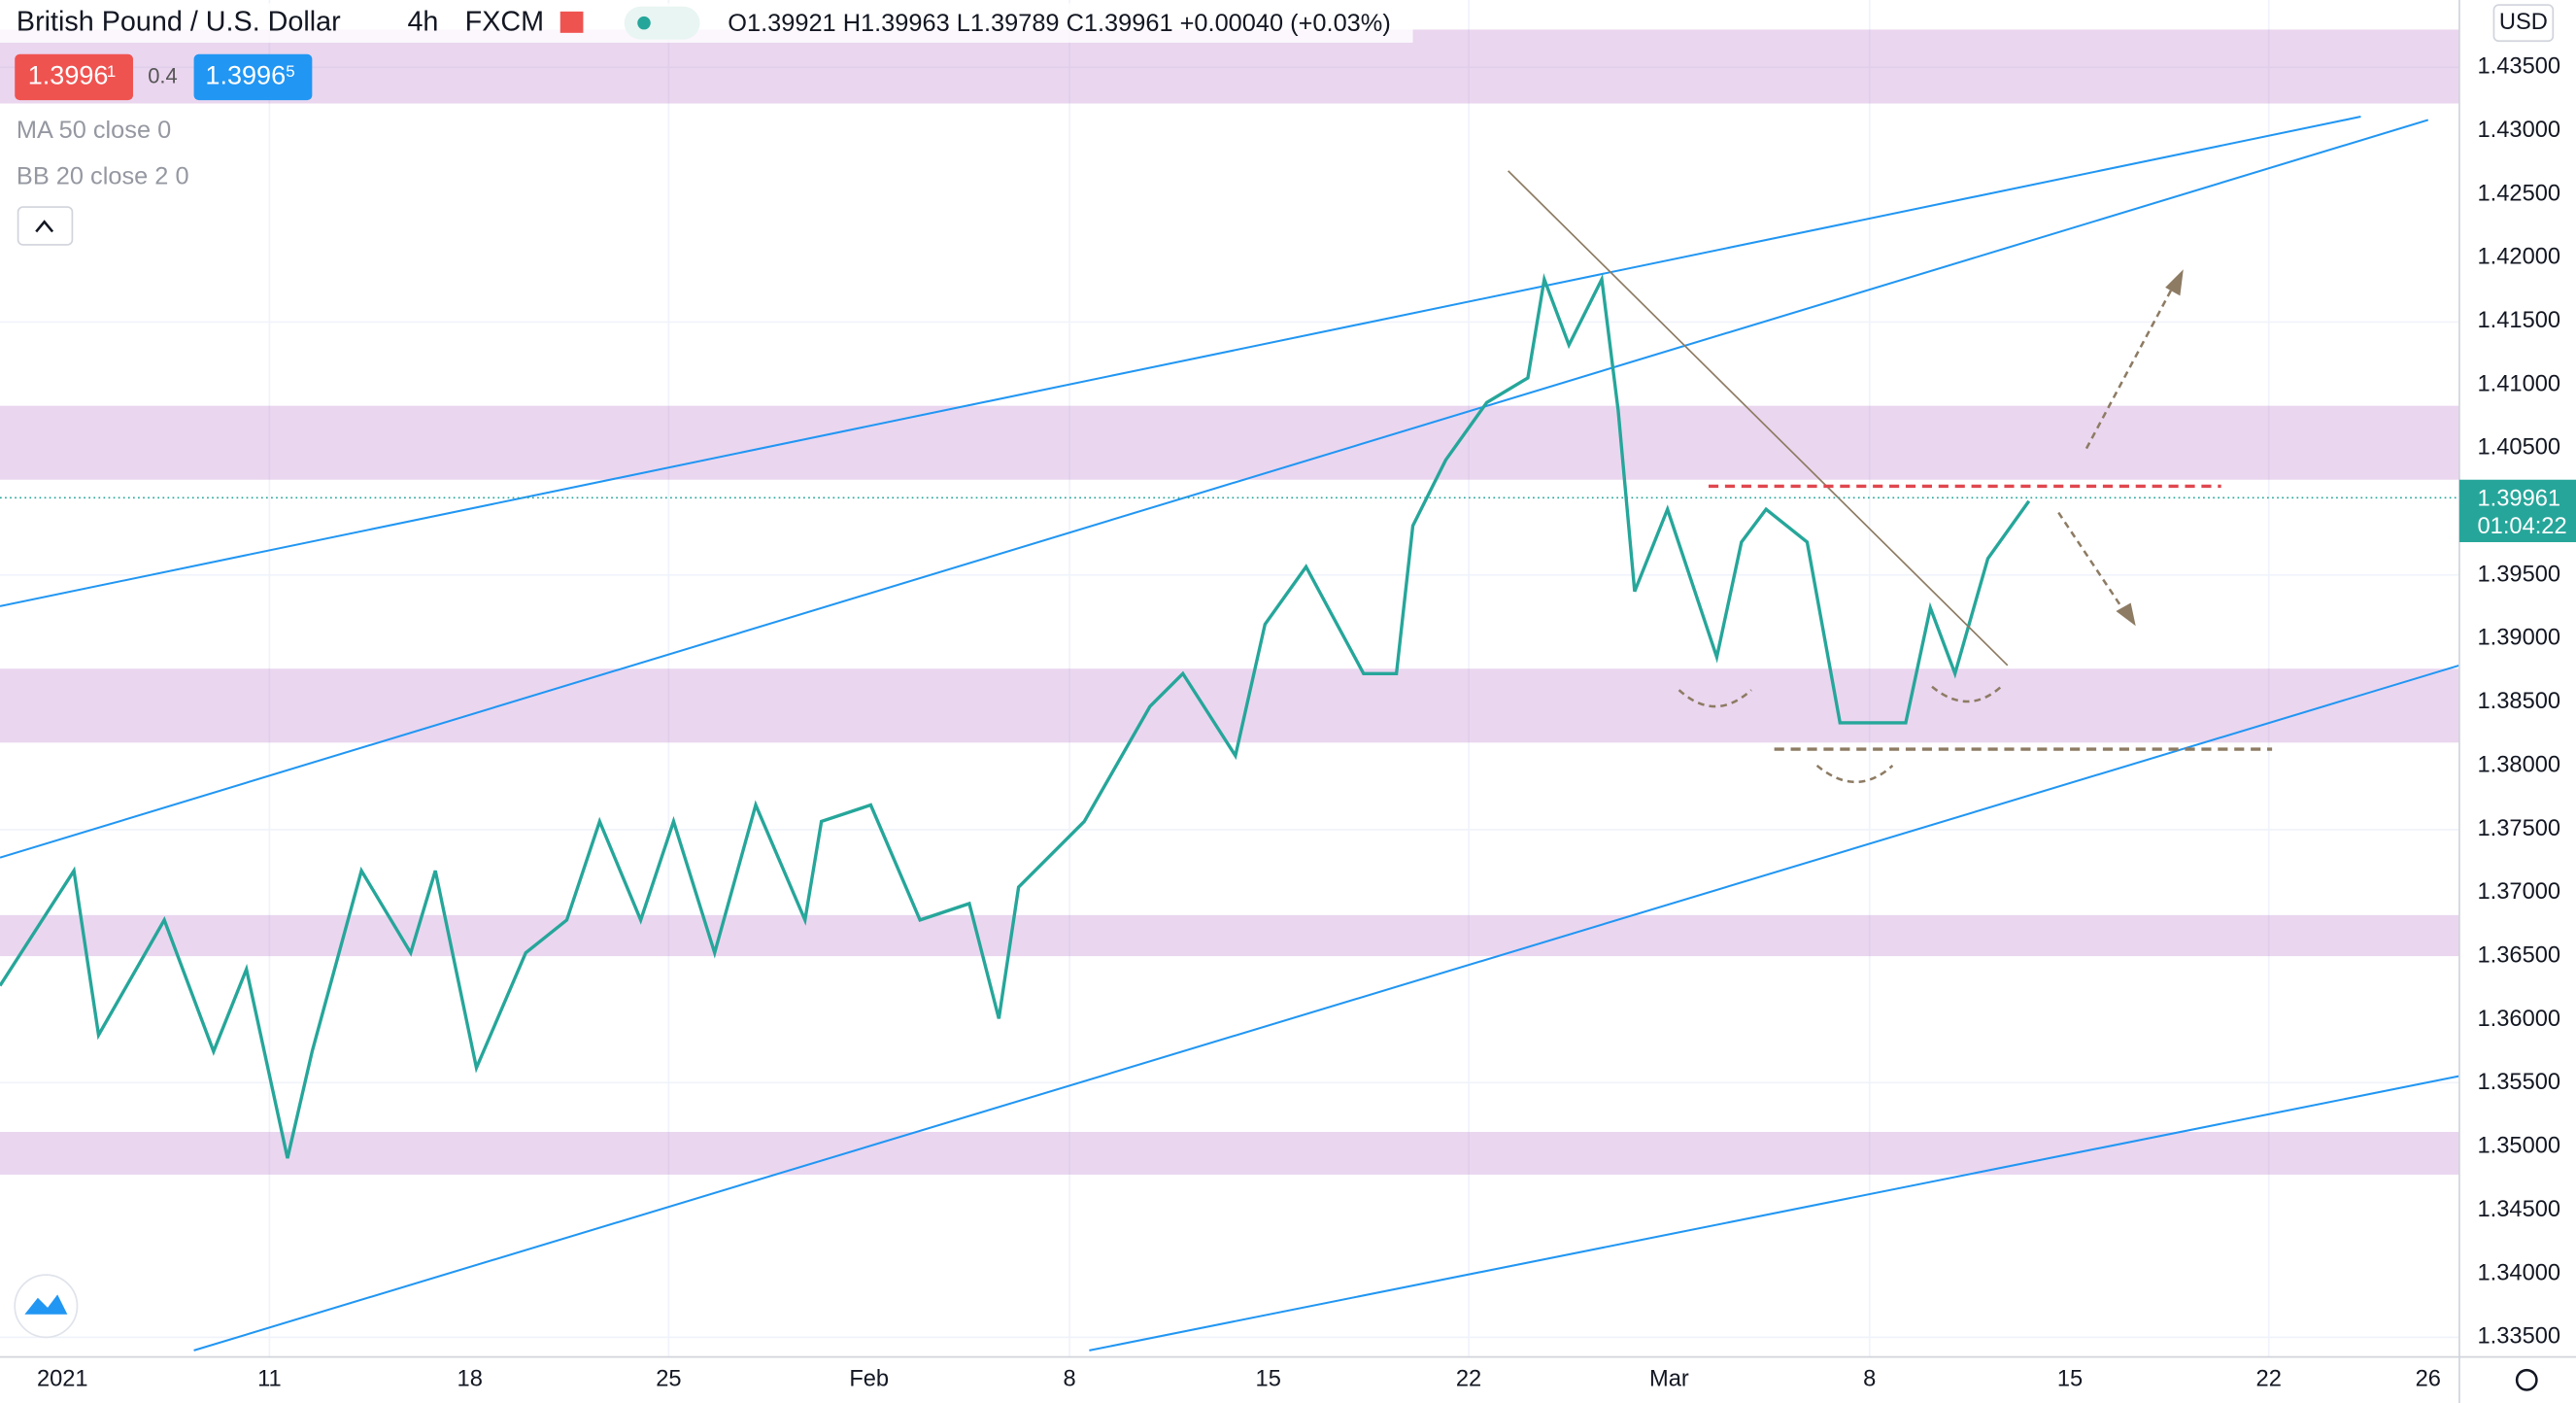 The width and height of the screenshot is (2576, 1403). Describe the element at coordinates (2519, 701) in the screenshot. I see `price-label: 1.38500` at that location.